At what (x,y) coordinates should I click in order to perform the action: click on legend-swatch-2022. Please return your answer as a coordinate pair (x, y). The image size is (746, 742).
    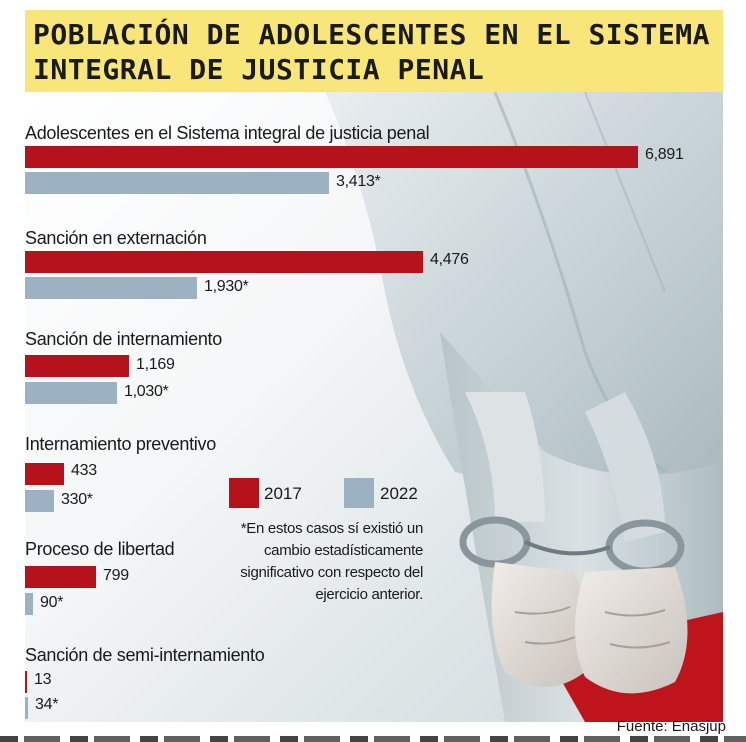
    Looking at the image, I should click on (359, 493).